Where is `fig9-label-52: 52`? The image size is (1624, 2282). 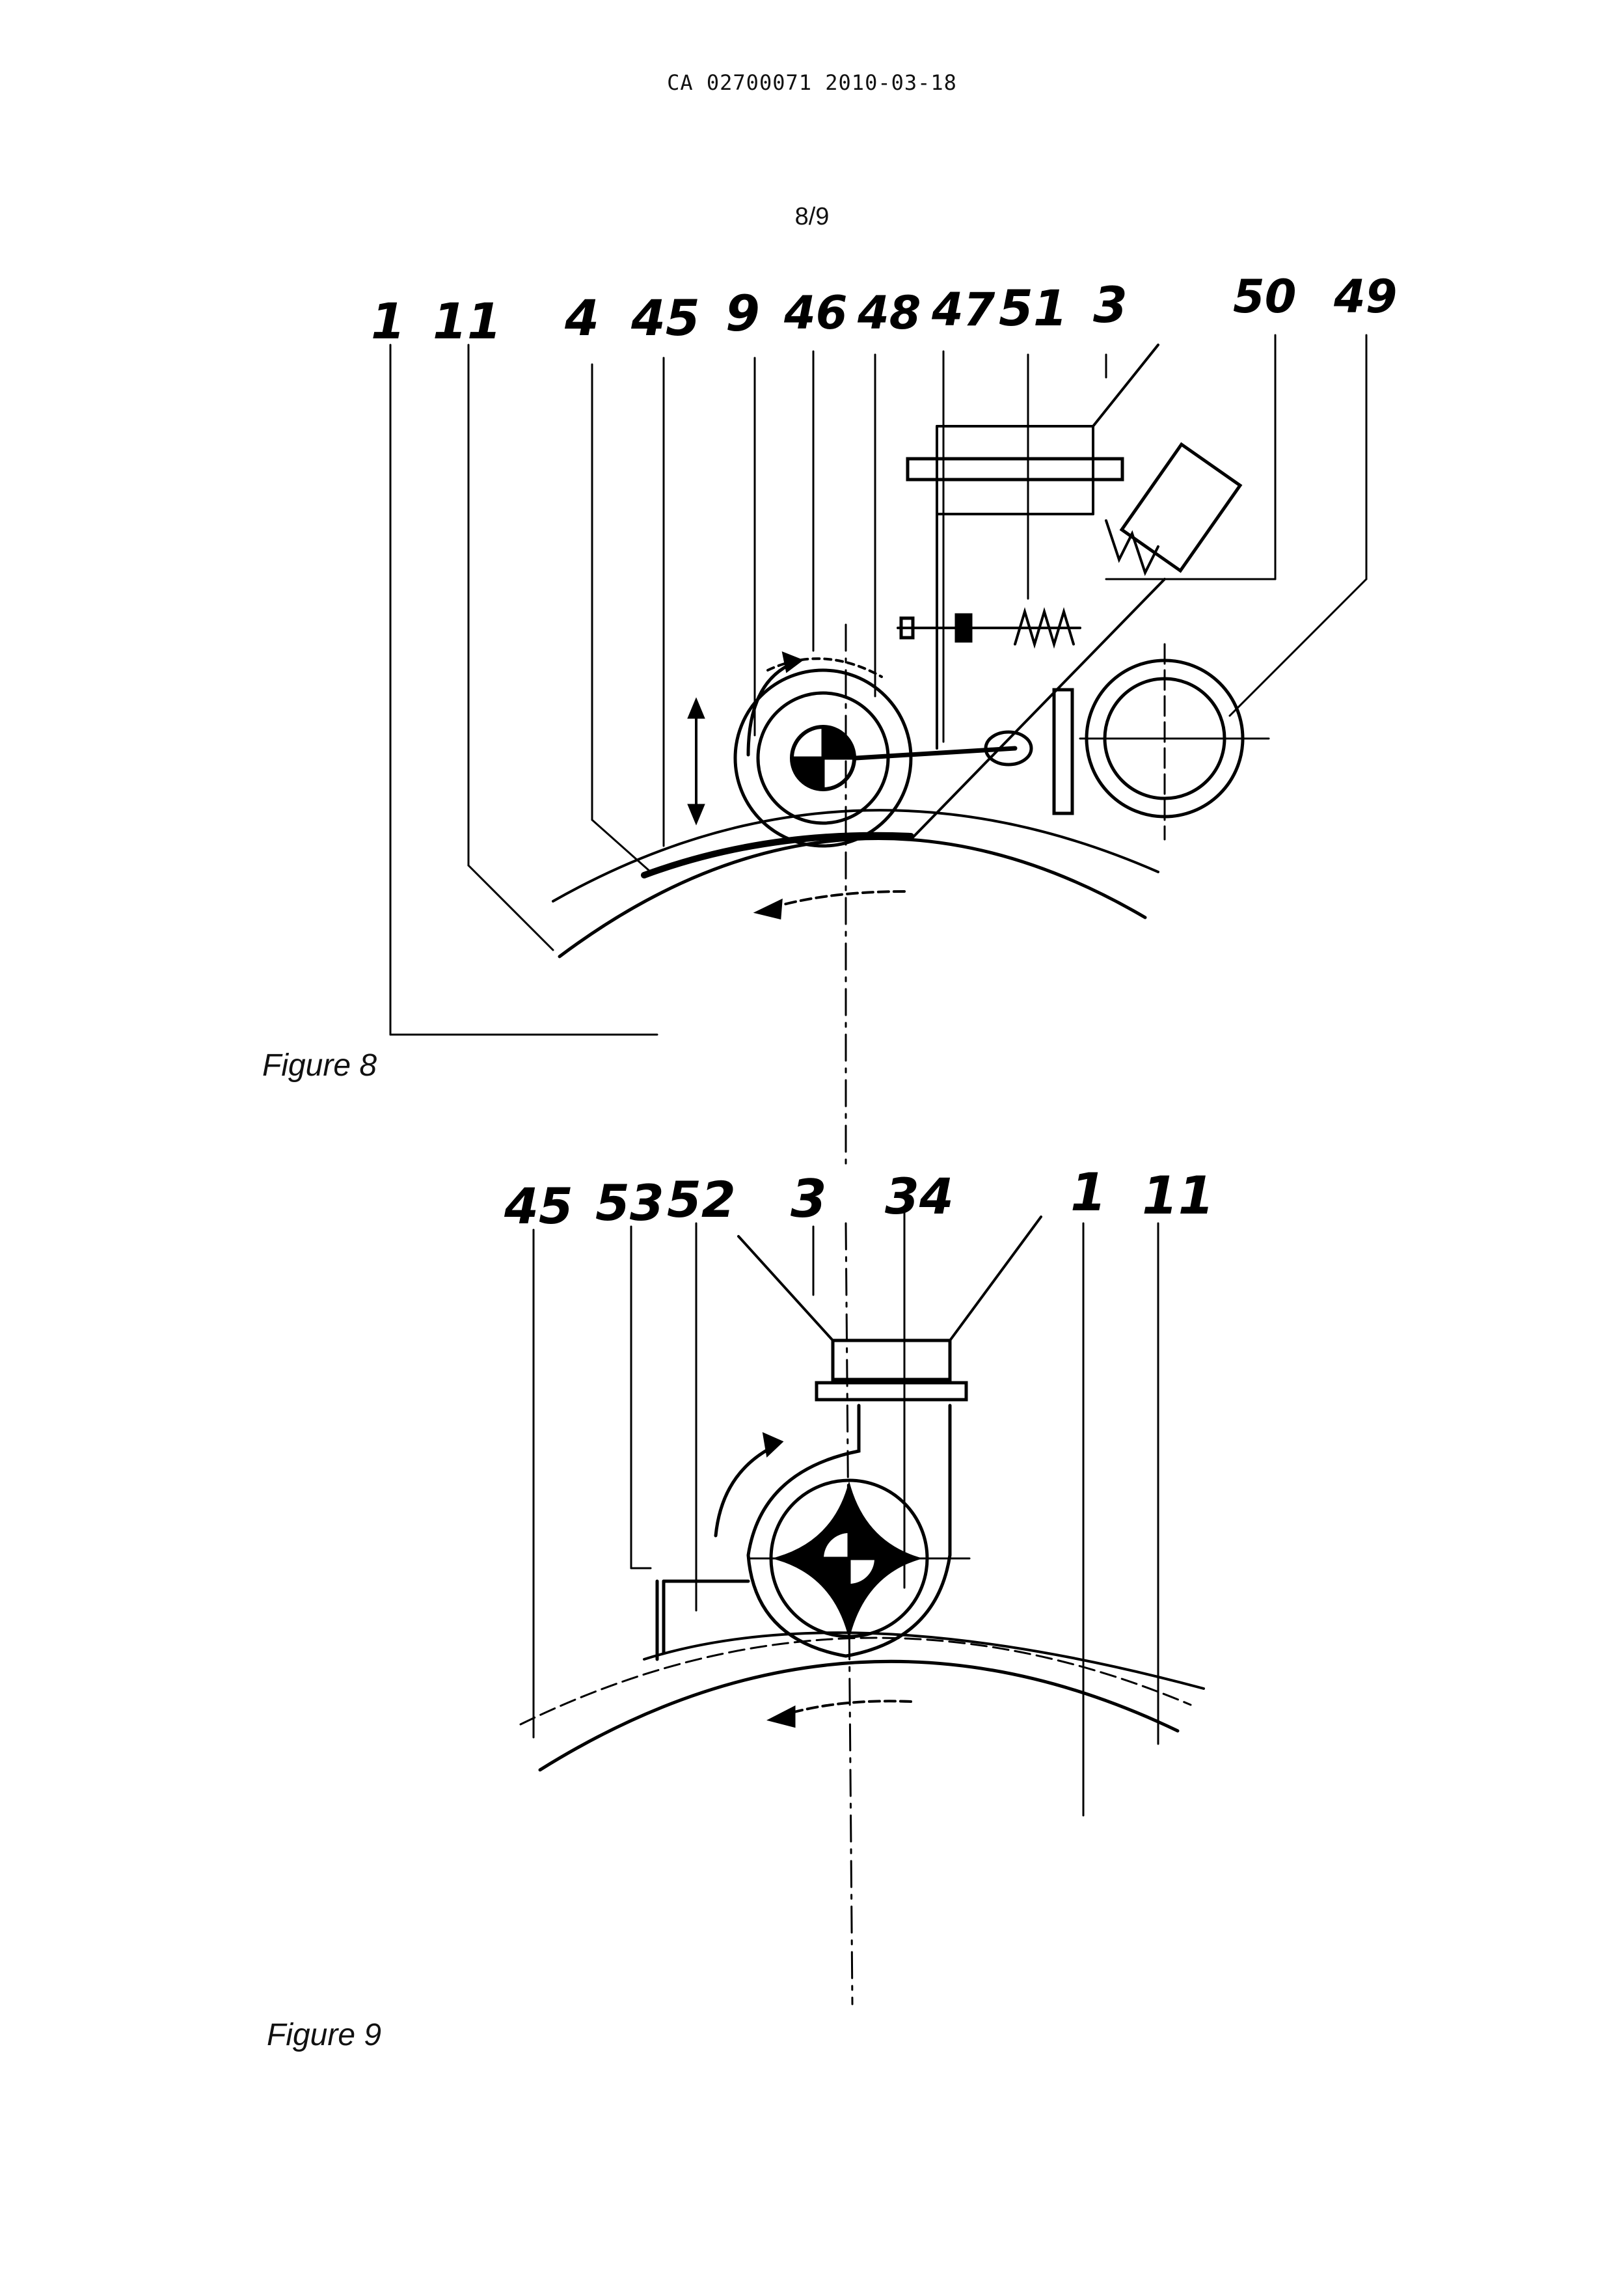 fig9-label-52: 52 is located at coordinates (701, 1200).